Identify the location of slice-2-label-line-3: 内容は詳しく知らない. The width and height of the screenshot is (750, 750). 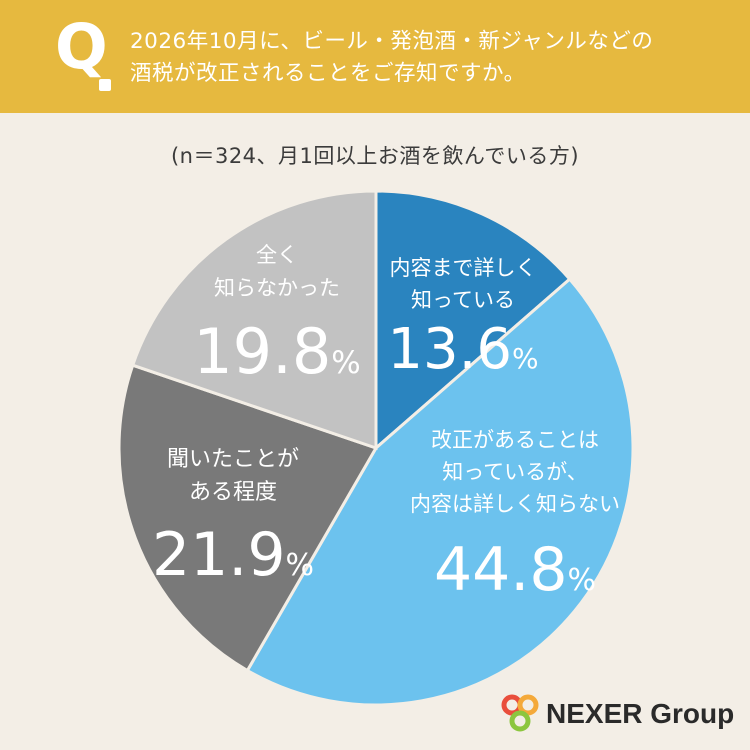
(515, 504).